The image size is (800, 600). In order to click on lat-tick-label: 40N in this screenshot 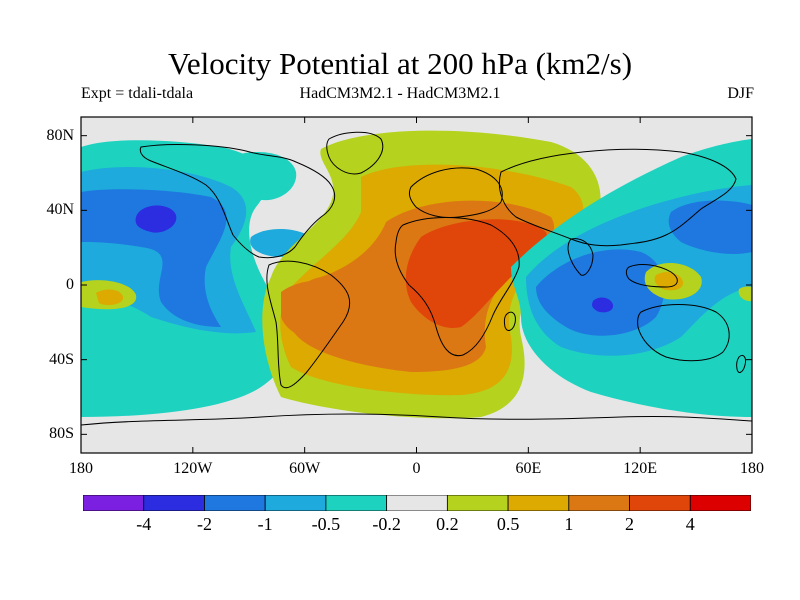, I will do `click(60, 210)`.